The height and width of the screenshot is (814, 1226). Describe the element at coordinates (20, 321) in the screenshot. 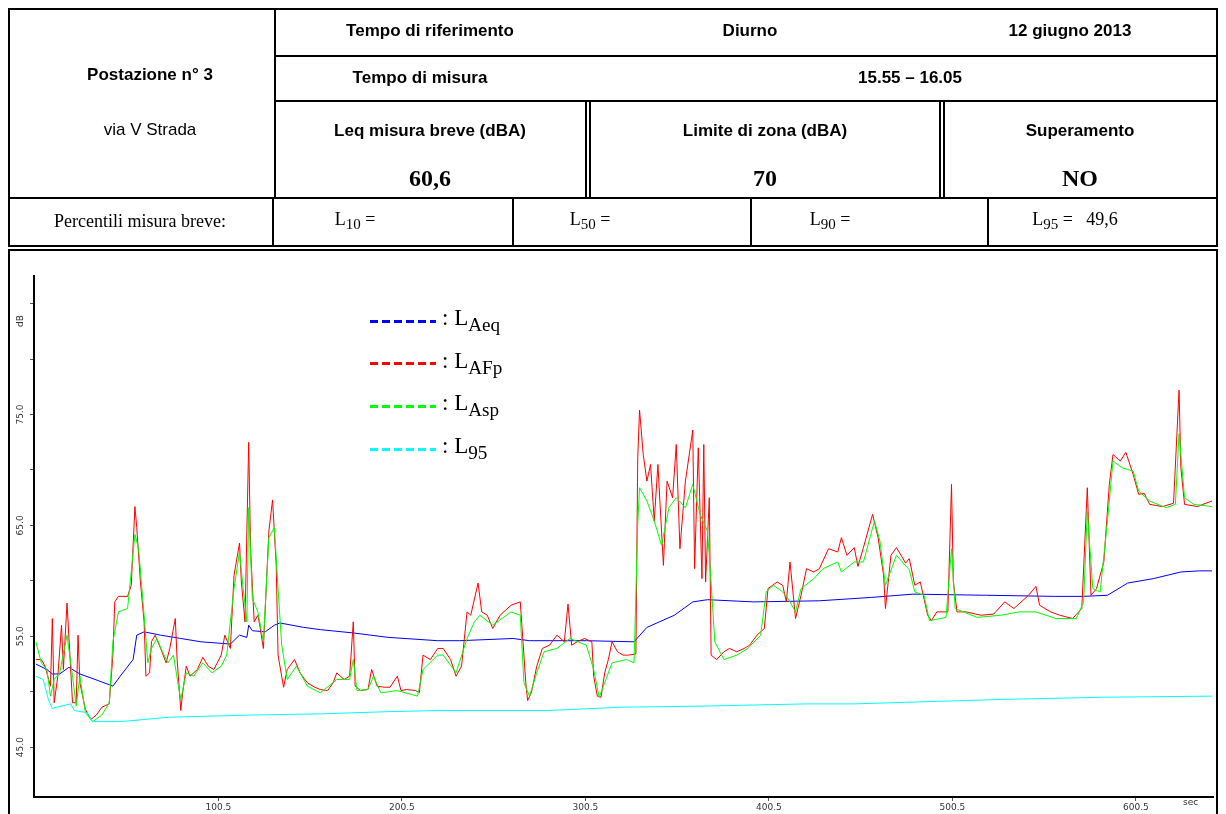

I see `y-axis-title: dB` at that location.